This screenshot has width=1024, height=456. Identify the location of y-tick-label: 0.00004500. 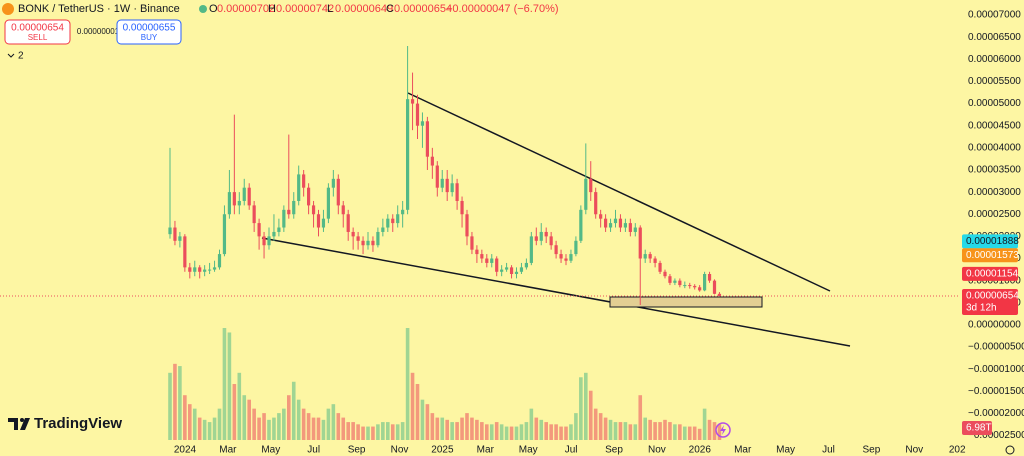
(994, 125).